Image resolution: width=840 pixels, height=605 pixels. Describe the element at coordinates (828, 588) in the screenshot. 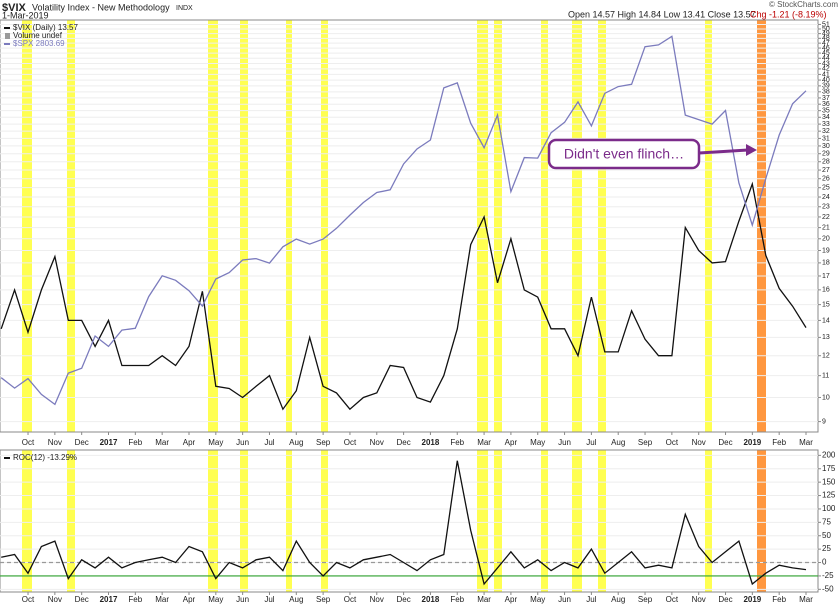

I see `y-tick-label: -50` at that location.